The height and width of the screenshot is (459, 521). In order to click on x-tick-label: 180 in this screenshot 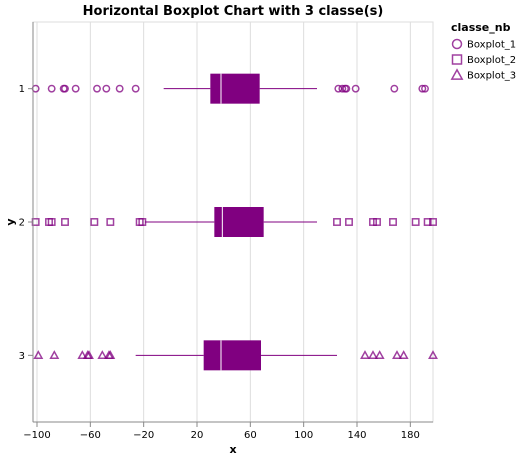, I will do `click(410, 435)`.